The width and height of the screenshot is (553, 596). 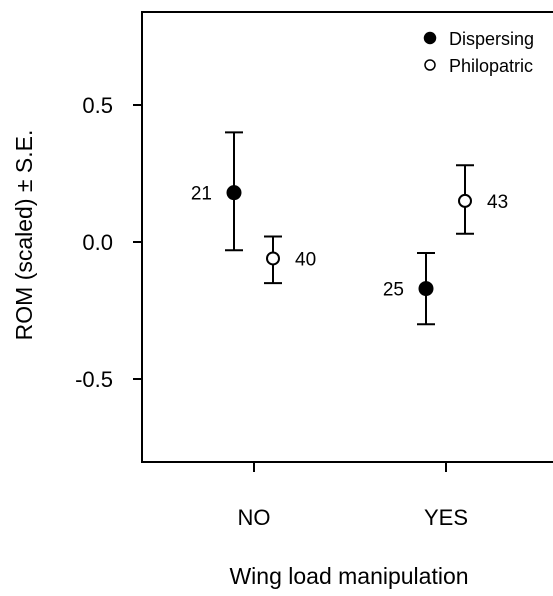 What do you see at coordinates (446, 517) in the screenshot?
I see `x-tick-label: YES` at bounding box center [446, 517].